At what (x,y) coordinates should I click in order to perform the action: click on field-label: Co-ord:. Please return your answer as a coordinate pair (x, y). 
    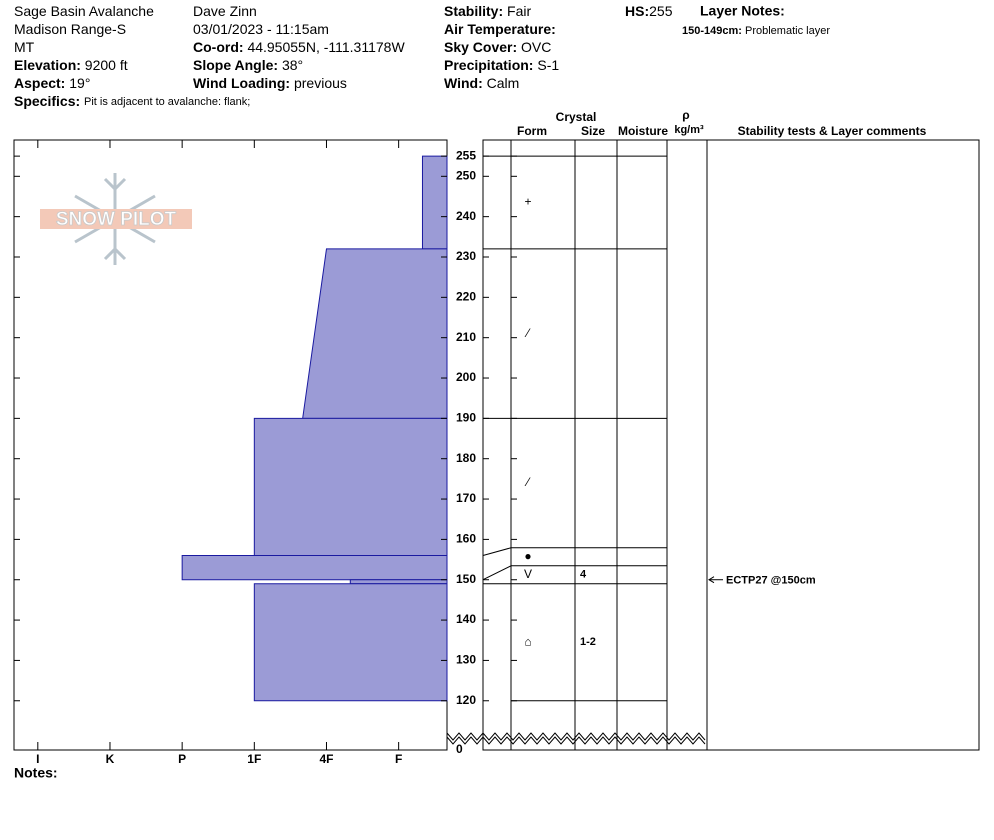
    Looking at the image, I should click on (218, 47).